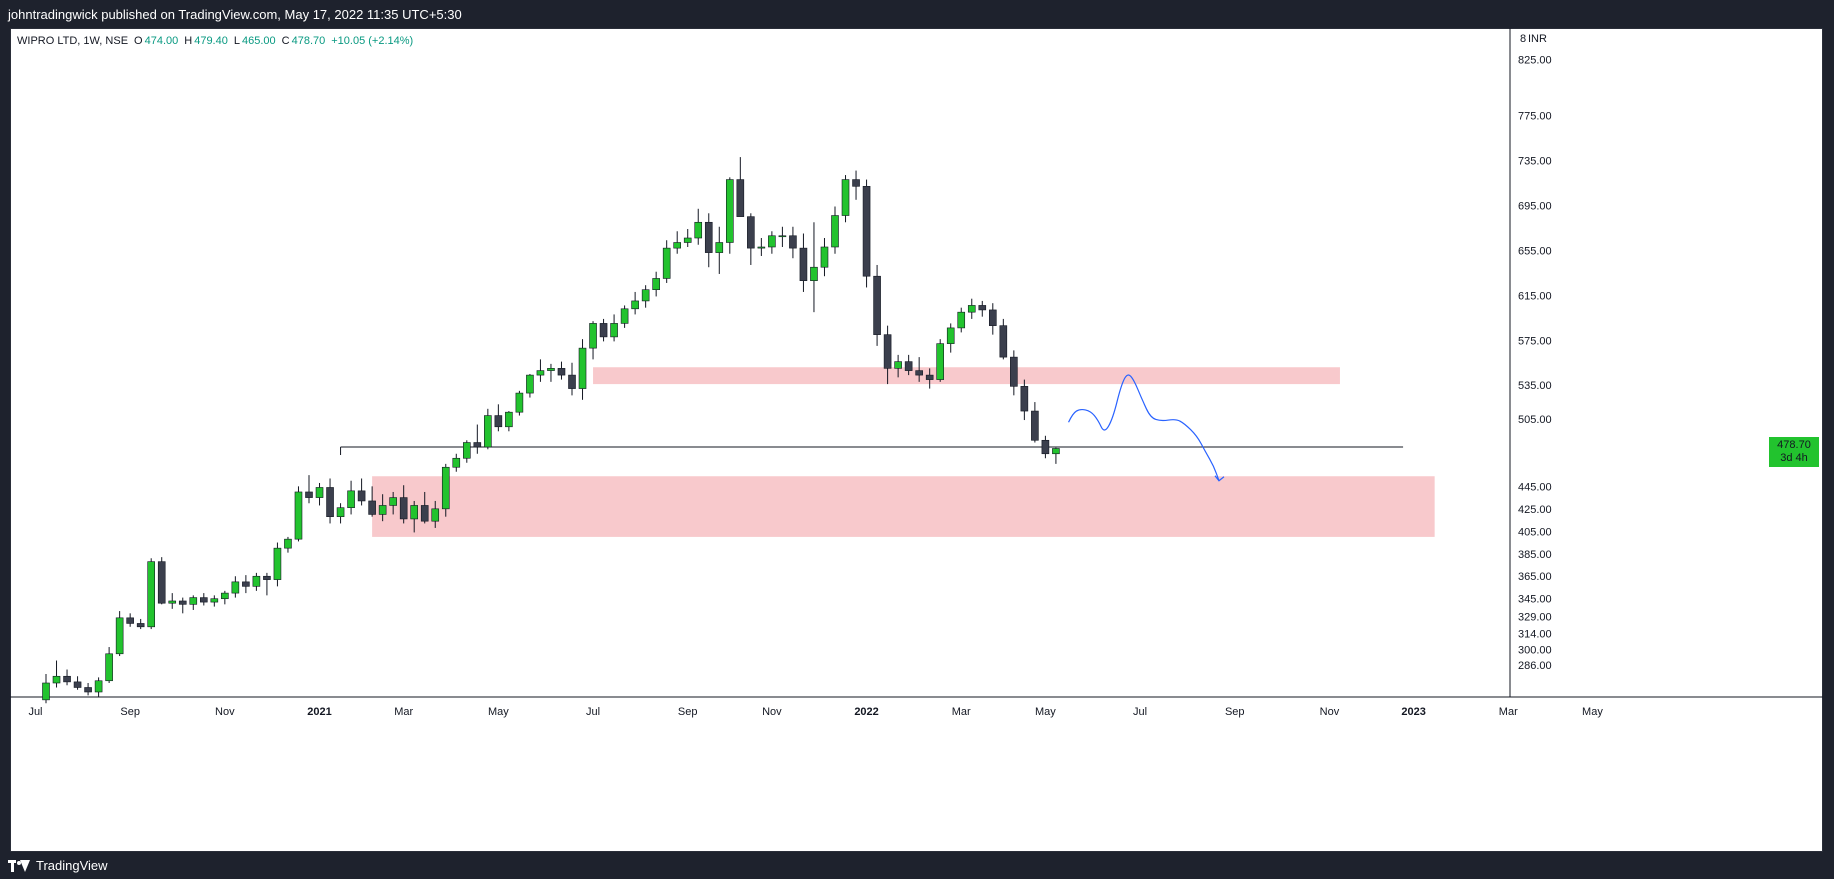 The image size is (1834, 879). What do you see at coordinates (1535, 161) in the screenshot?
I see `price-axis-label: 735.00` at bounding box center [1535, 161].